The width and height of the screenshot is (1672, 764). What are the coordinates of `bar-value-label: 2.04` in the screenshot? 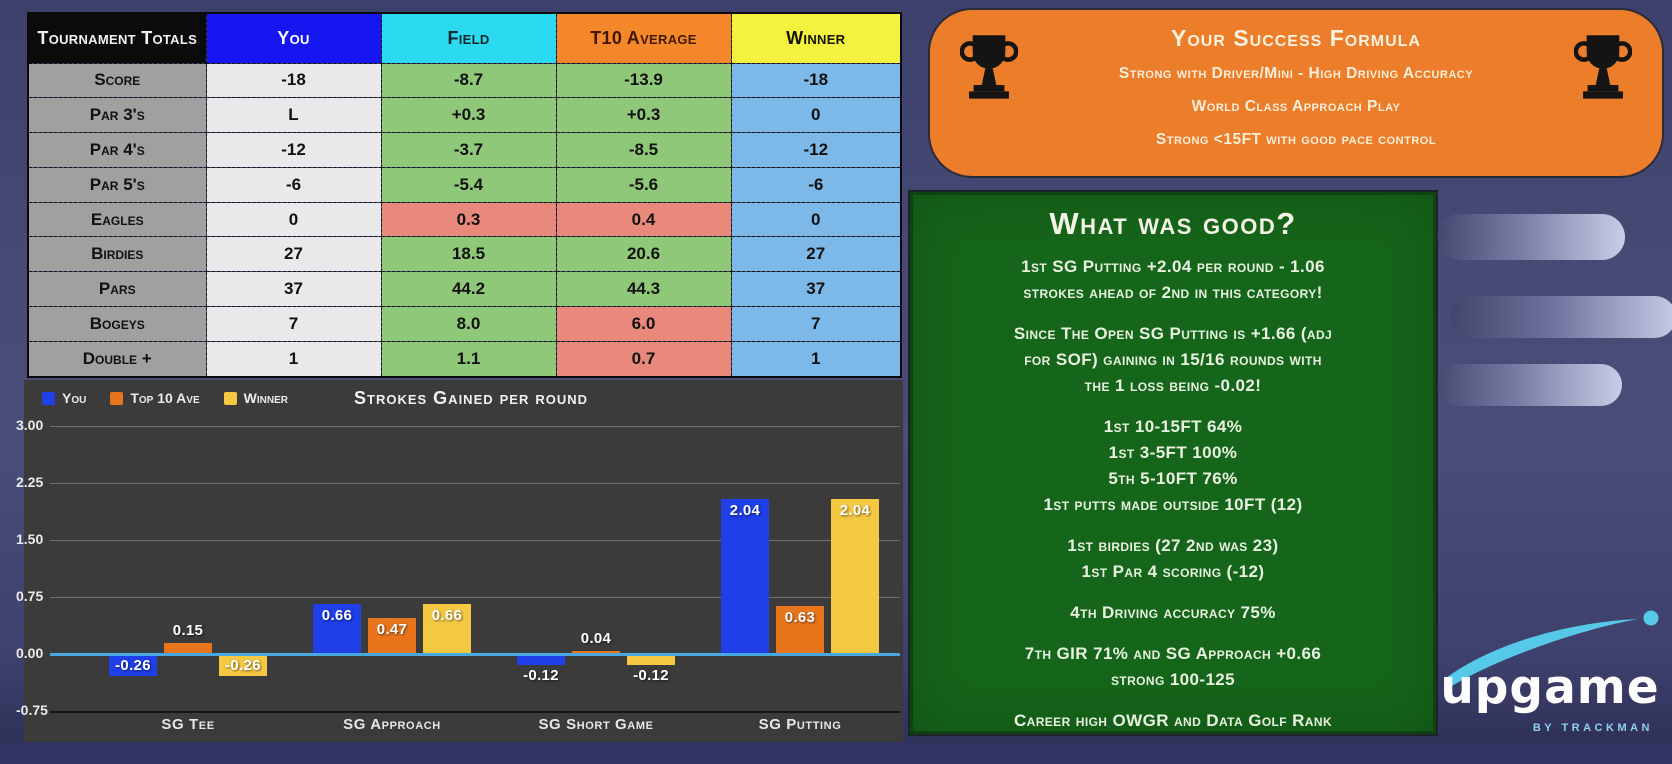 It's located at (855, 510).